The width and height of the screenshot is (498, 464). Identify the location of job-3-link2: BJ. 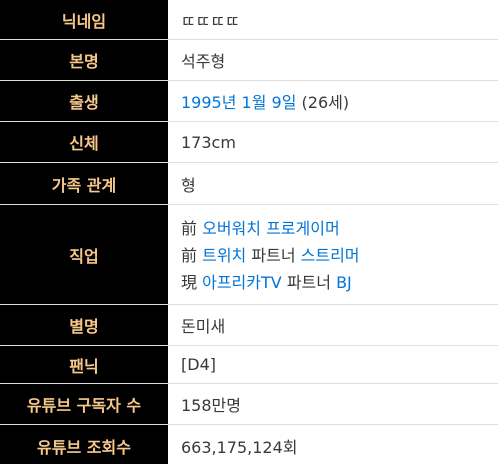
(344, 282).